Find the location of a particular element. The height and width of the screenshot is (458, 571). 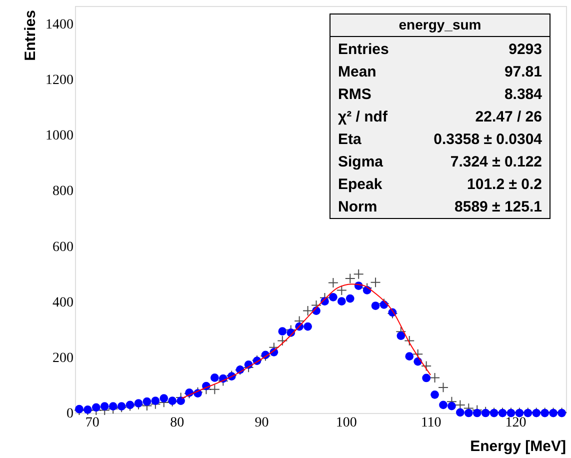

y-tick-label: 1400 is located at coordinates (60, 25).